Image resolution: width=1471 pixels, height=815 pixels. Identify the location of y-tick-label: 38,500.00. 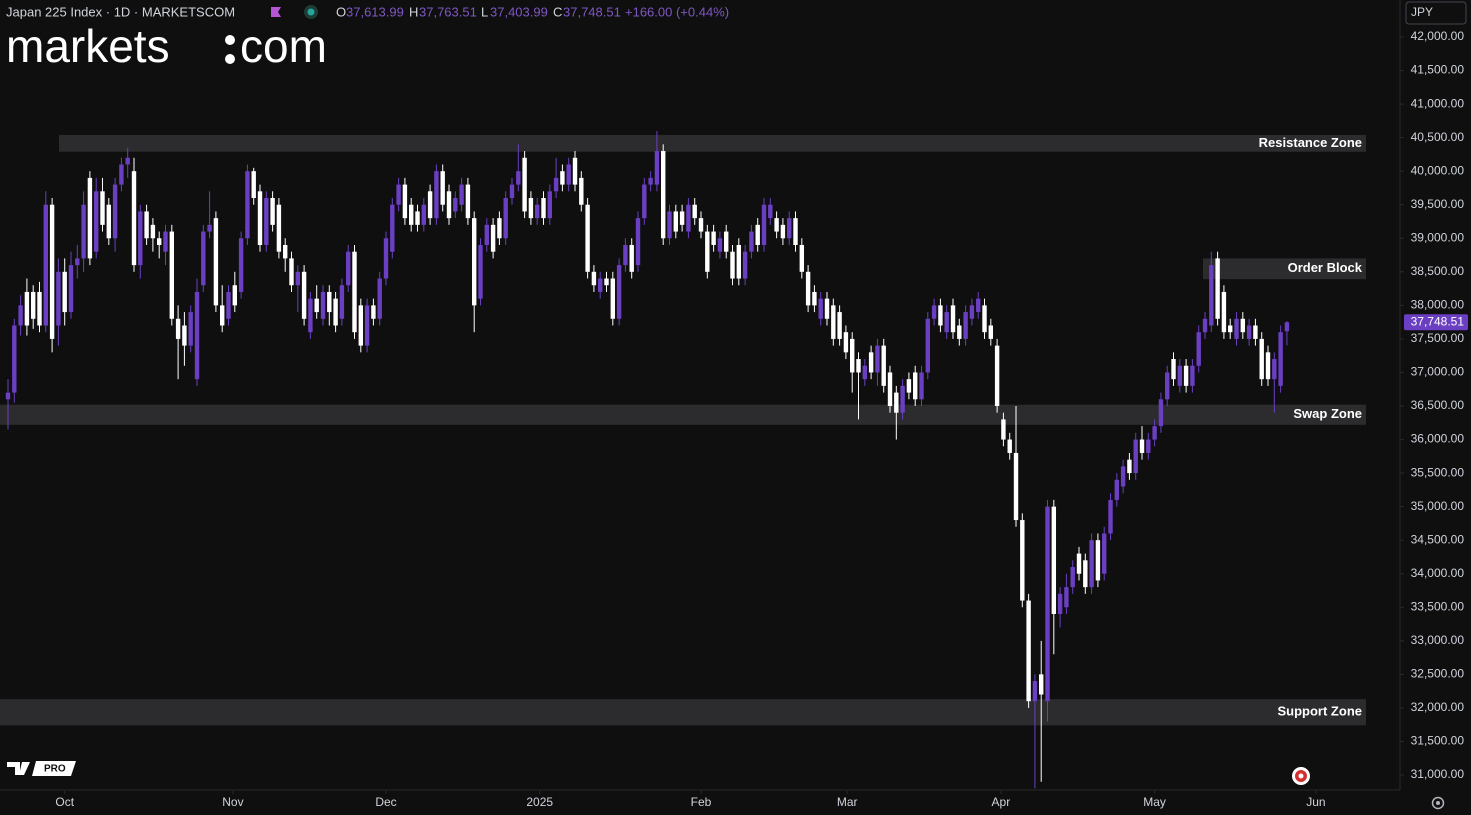
(1438, 271).